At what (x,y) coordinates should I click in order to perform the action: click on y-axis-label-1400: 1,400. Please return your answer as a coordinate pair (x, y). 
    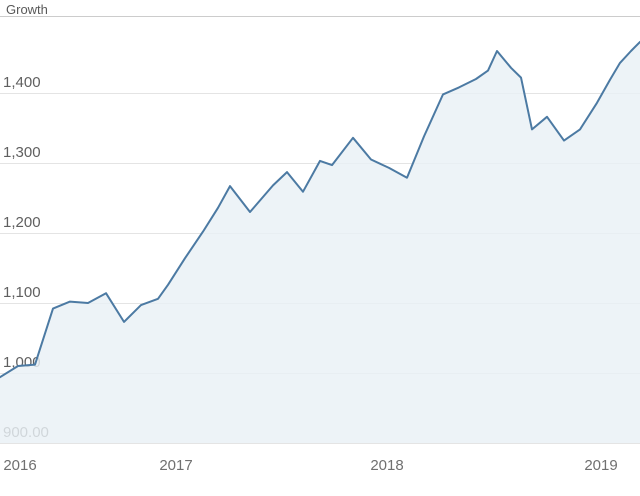
    Looking at the image, I should click on (22, 82).